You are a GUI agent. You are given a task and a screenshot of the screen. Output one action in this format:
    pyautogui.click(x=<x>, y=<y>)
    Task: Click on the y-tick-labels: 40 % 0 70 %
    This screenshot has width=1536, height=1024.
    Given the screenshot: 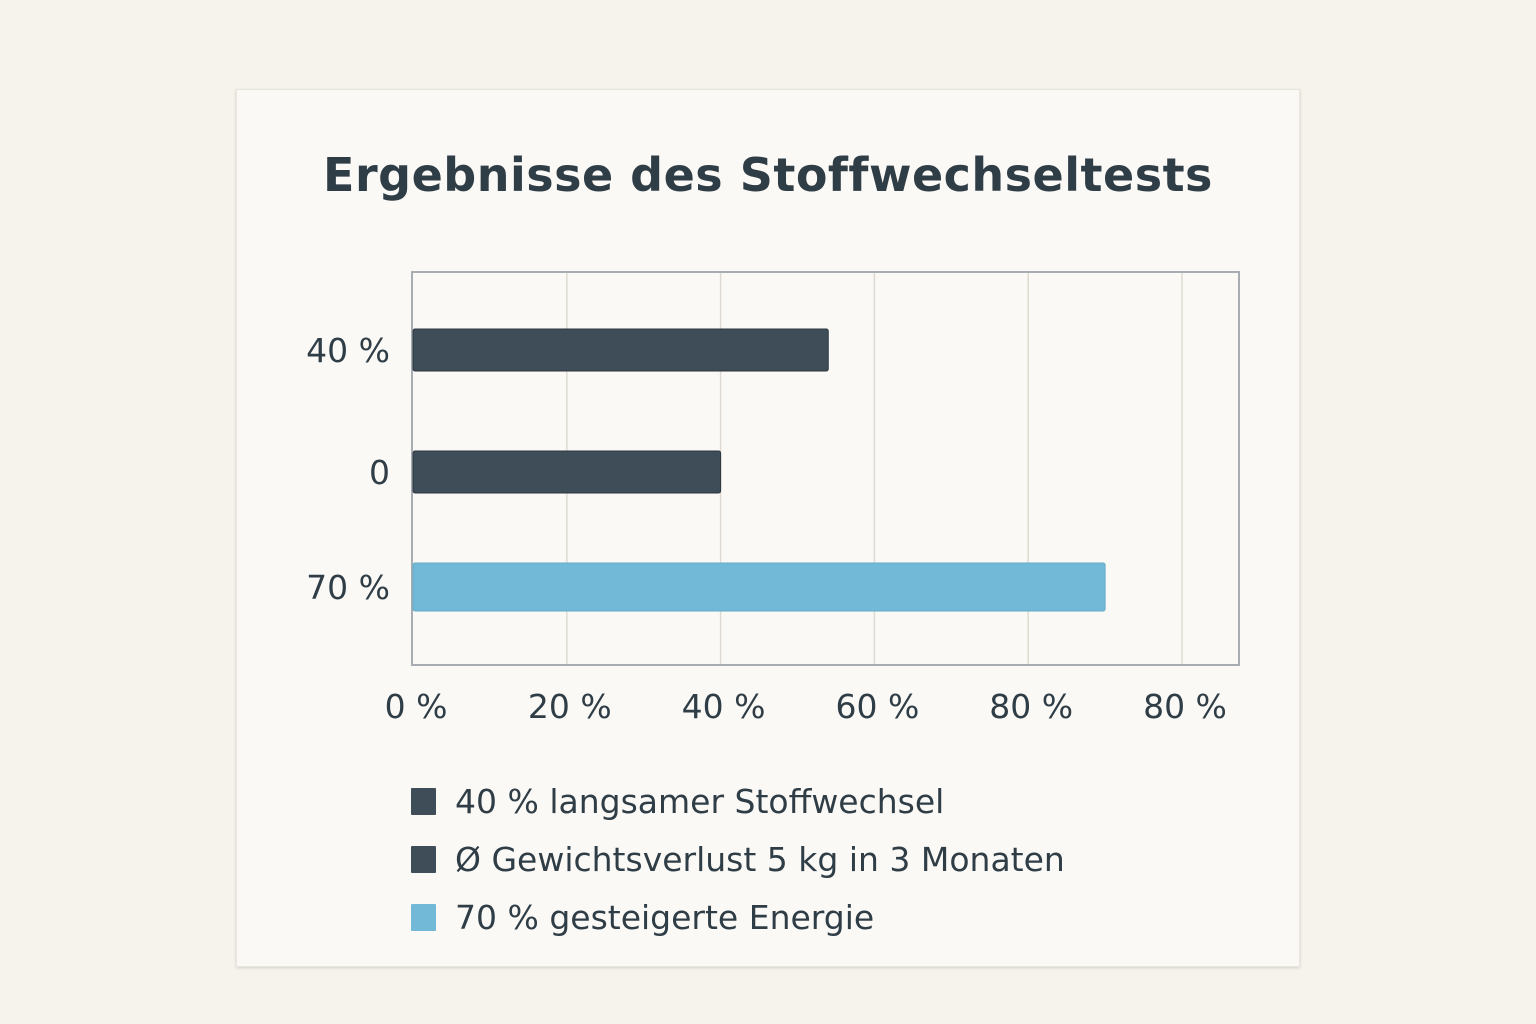 What is the action you would take?
    pyautogui.click(x=348, y=469)
    